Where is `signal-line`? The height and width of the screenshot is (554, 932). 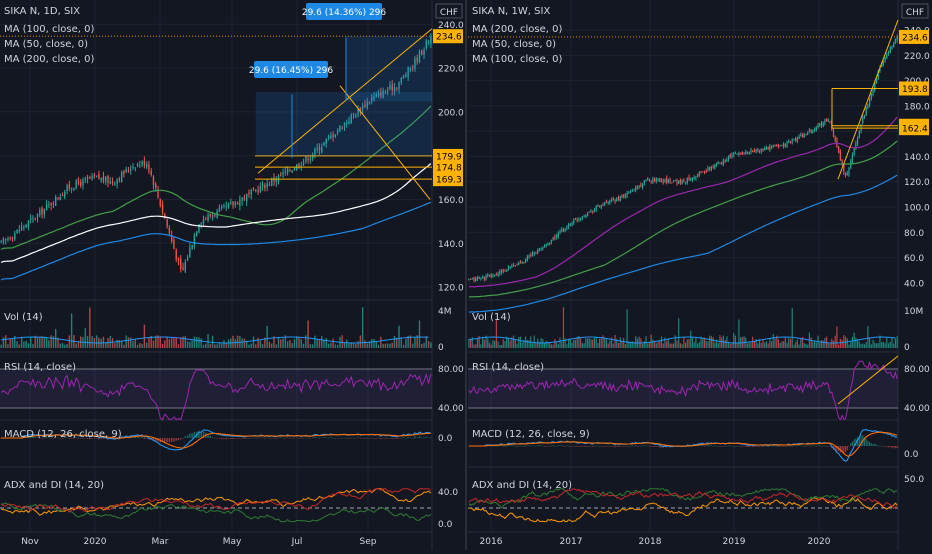
signal-line is located at coordinates (683, 444).